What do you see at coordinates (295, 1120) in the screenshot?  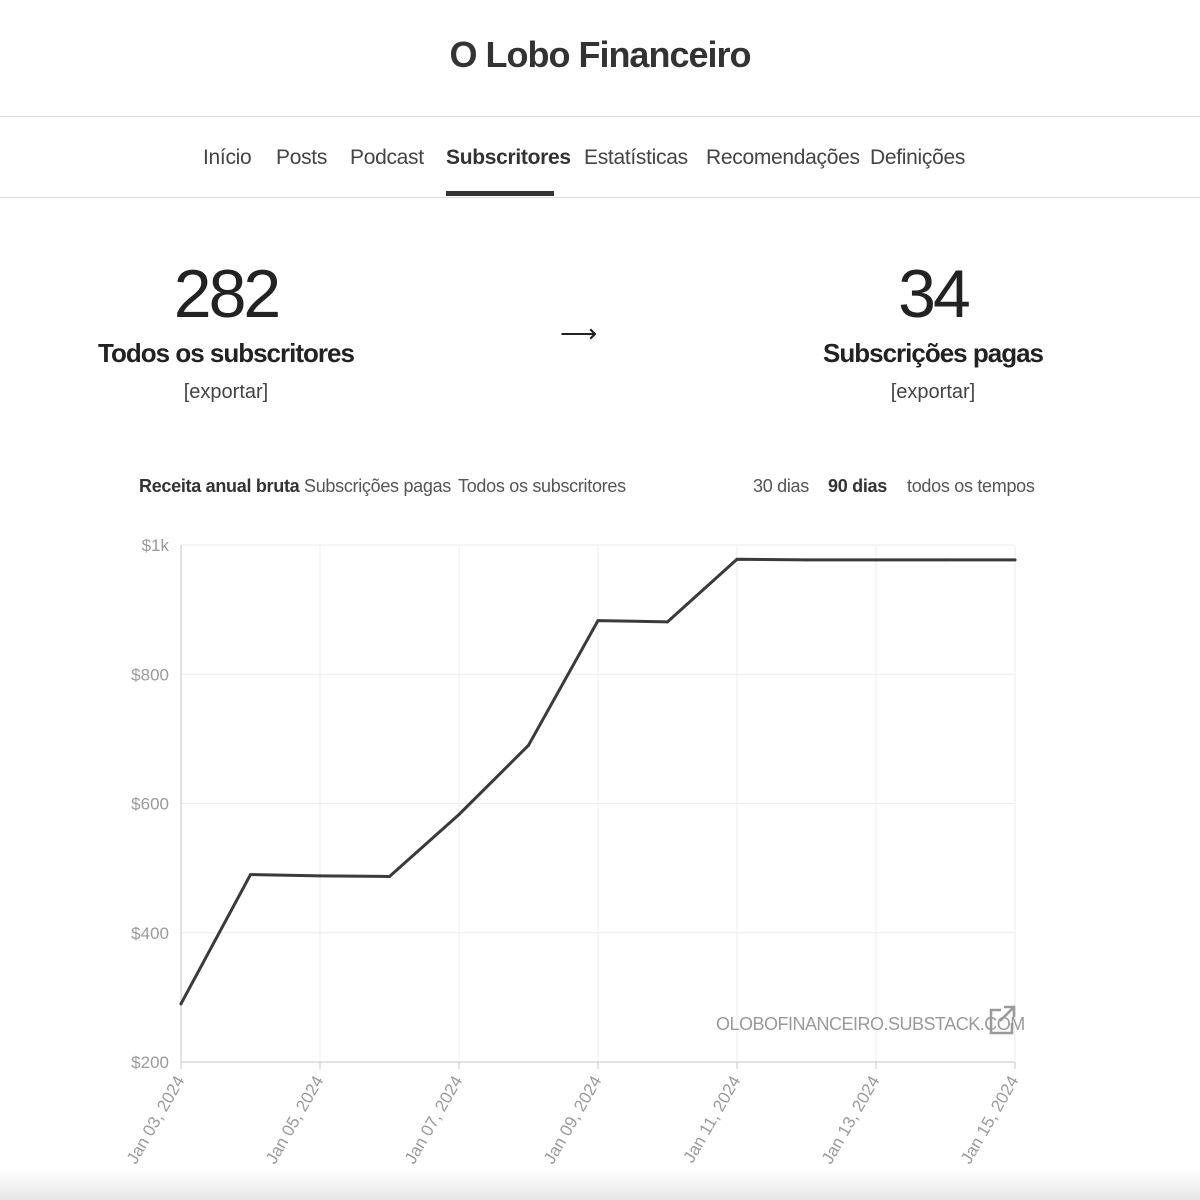 I see `x-tick-label: Jan 05, 2024` at bounding box center [295, 1120].